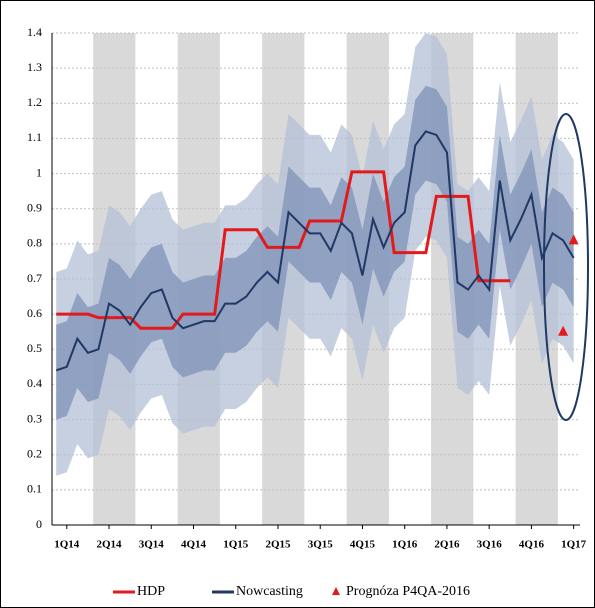  Describe the element at coordinates (566, 267) in the screenshot. I see `highlight-ellipse` at that location.